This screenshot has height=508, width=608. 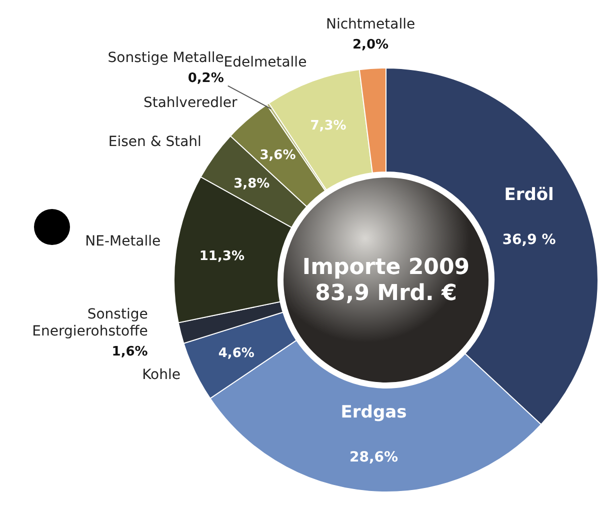 I want to click on data-label: 0,2%, so click(x=206, y=78).